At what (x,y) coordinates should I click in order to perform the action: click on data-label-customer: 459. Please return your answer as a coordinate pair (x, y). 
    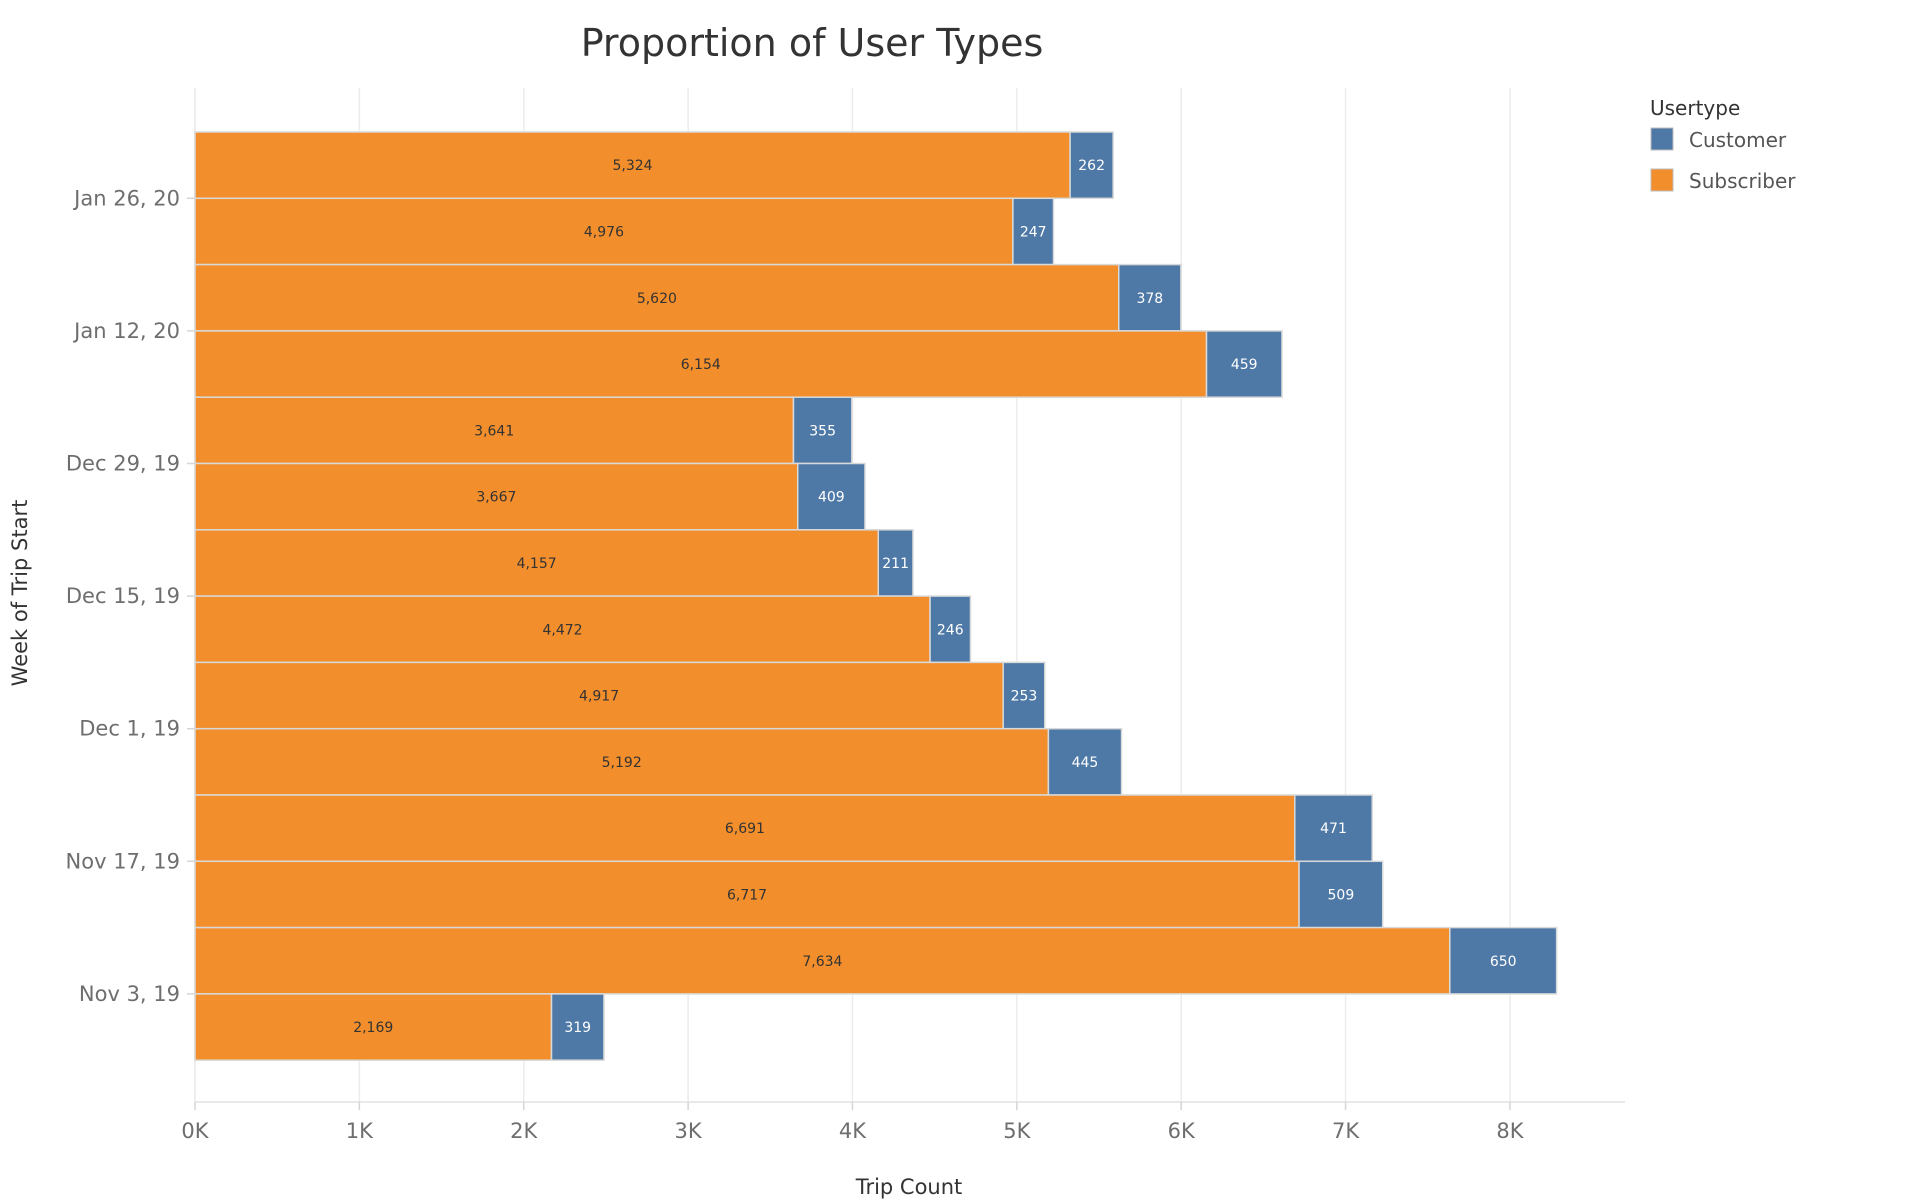
    Looking at the image, I should click on (1244, 365).